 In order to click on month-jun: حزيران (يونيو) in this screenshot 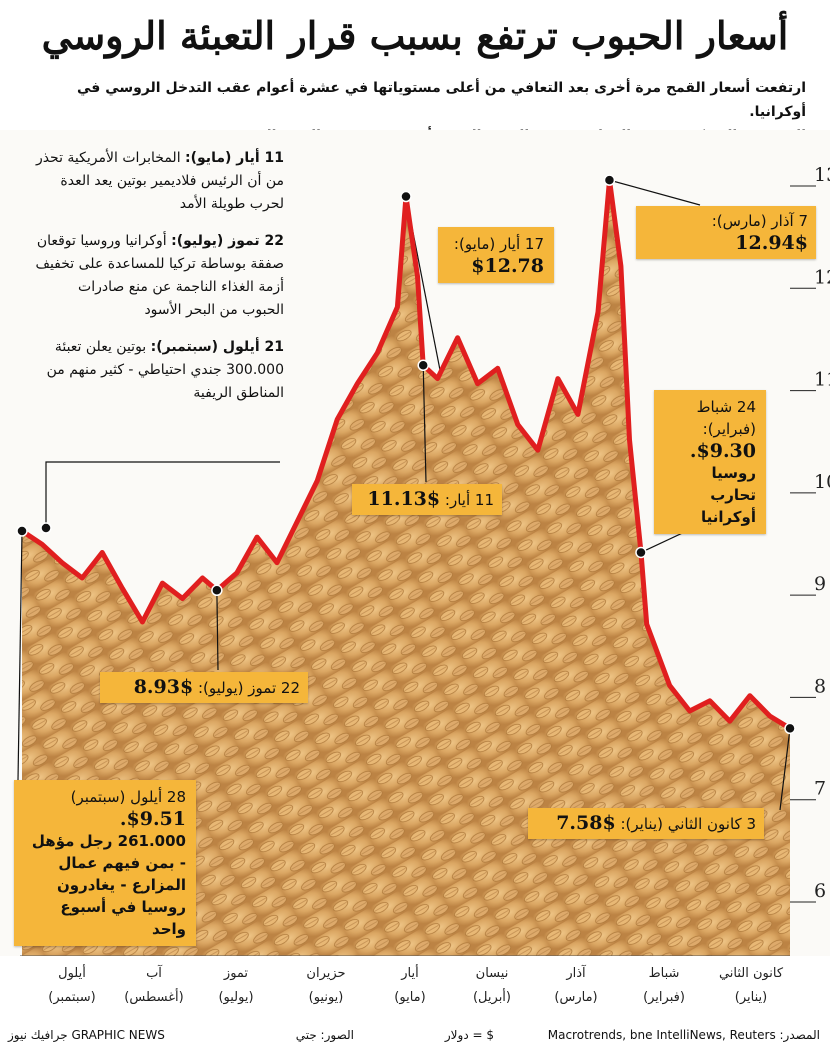, I will do `click(326, 985)`.